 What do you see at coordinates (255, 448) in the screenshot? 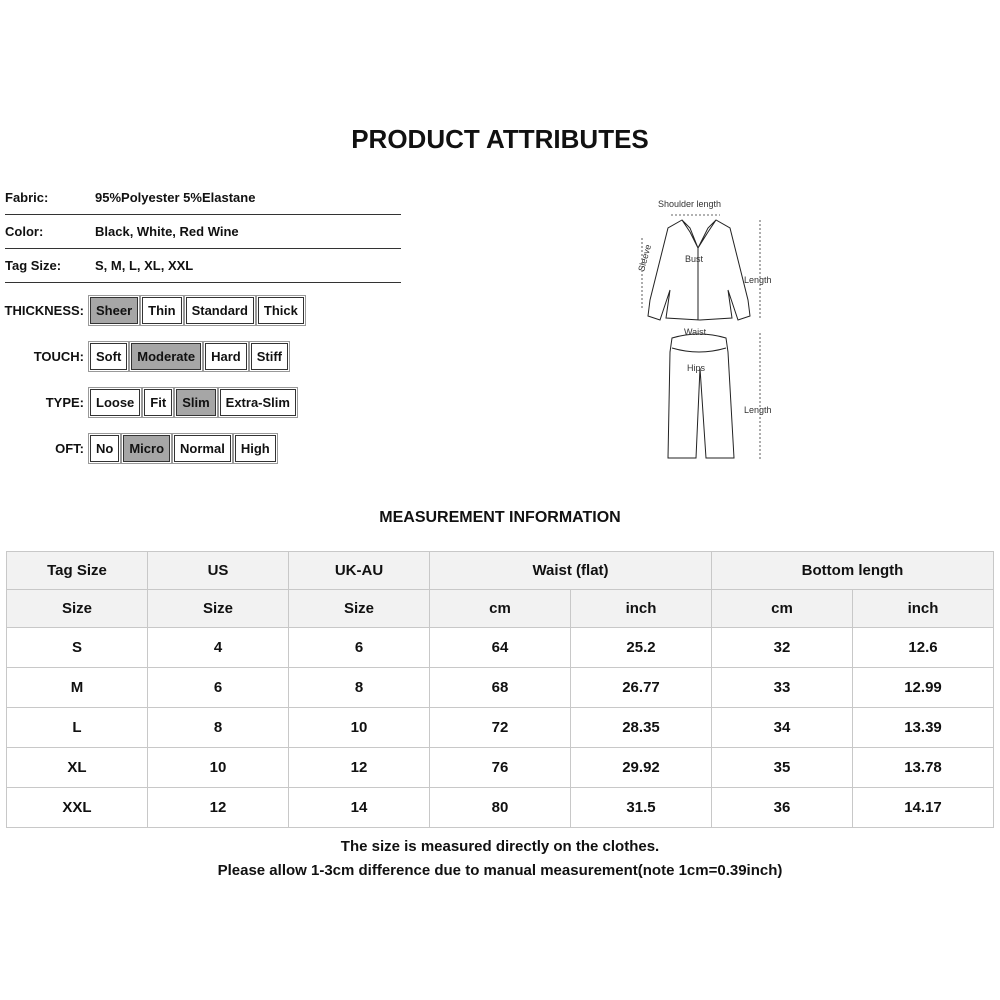
I see `option-tag: High` at bounding box center [255, 448].